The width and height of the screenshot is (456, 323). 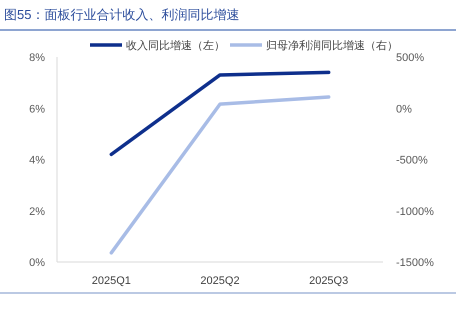 What do you see at coordinates (37, 109) in the screenshot?
I see `y-tick-label: 6%` at bounding box center [37, 109].